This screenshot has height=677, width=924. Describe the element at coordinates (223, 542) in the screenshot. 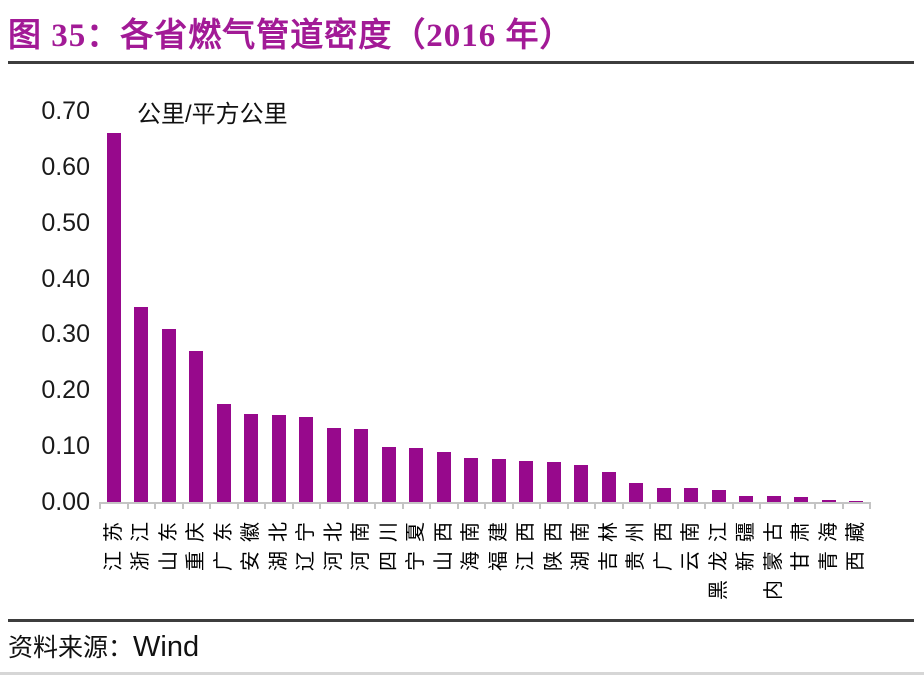

I see `x-axis-label: 广东` at that location.